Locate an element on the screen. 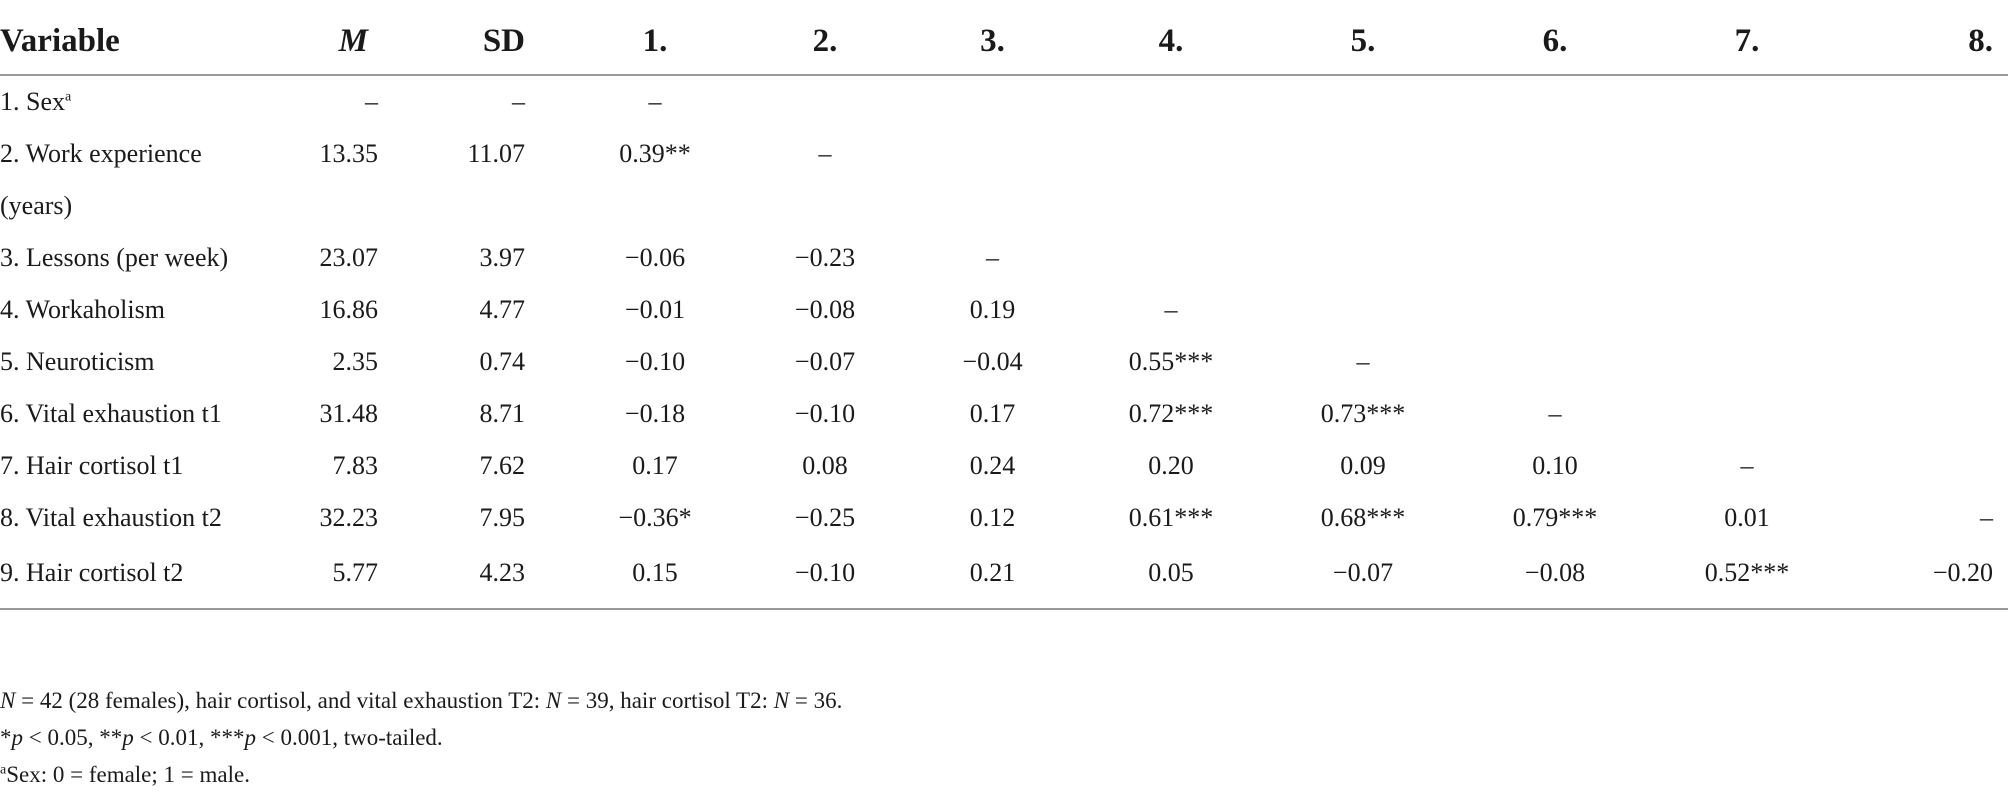  corr-cell-1: −0.18 is located at coordinates (655, 413).